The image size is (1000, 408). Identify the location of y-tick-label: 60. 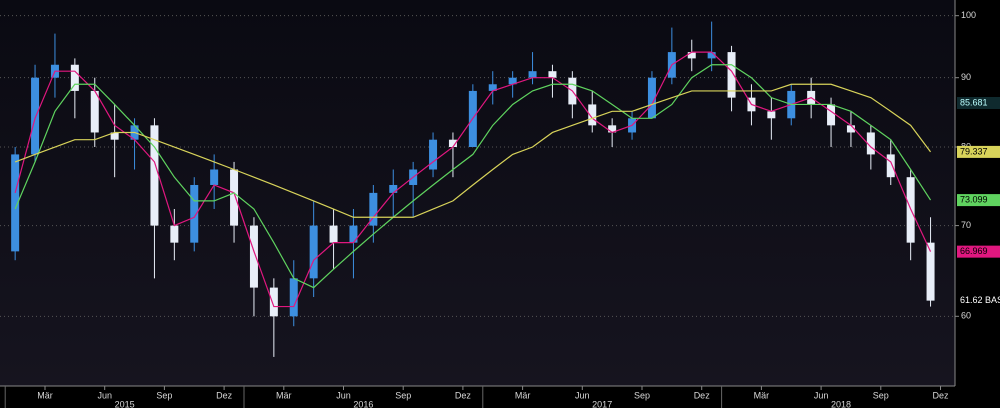
(966, 316).